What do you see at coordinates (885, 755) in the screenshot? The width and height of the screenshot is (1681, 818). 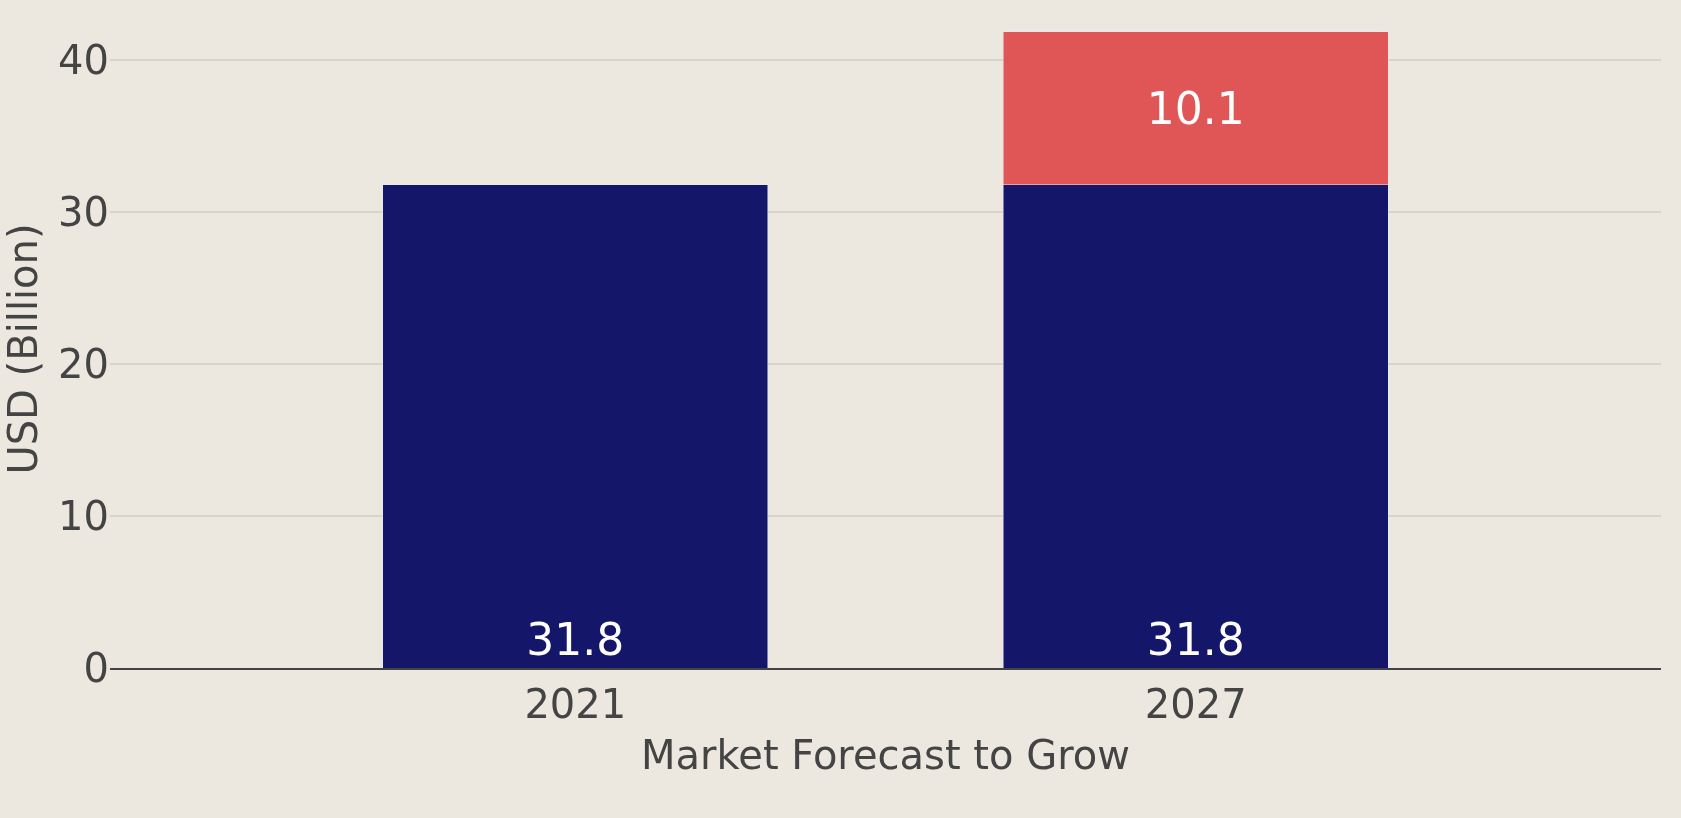 I see `x-axis-title: Market Forecast to Grow` at bounding box center [885, 755].